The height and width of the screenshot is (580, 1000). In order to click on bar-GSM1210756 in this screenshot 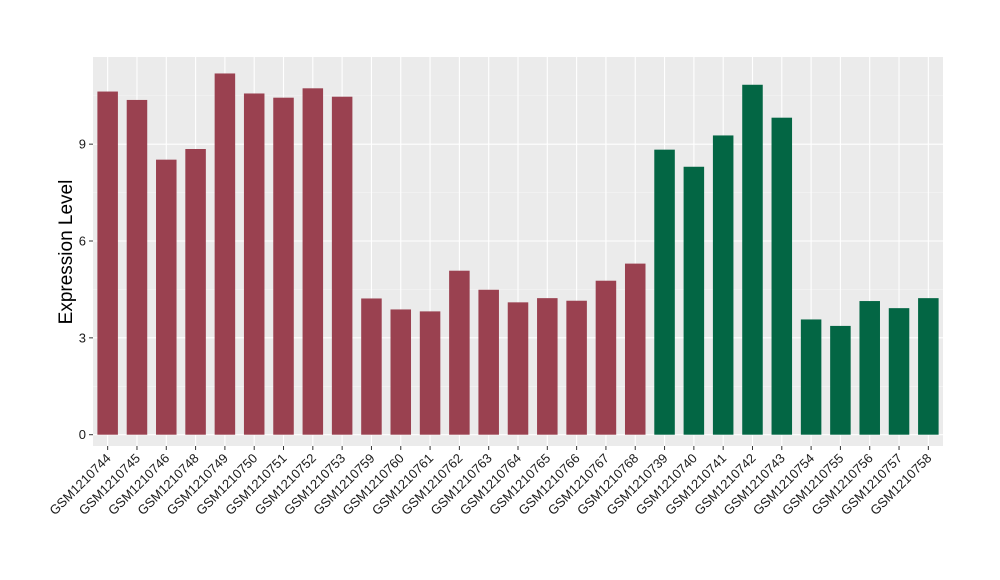, I will do `click(869, 368)`.